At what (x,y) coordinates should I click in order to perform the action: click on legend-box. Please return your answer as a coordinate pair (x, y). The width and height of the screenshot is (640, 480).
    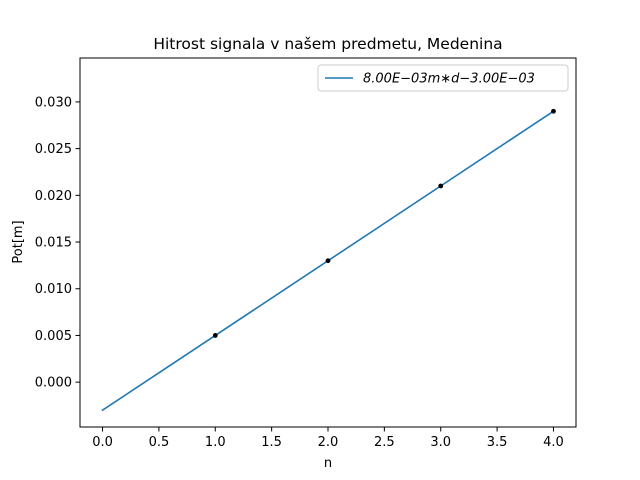
    Looking at the image, I should click on (443, 78).